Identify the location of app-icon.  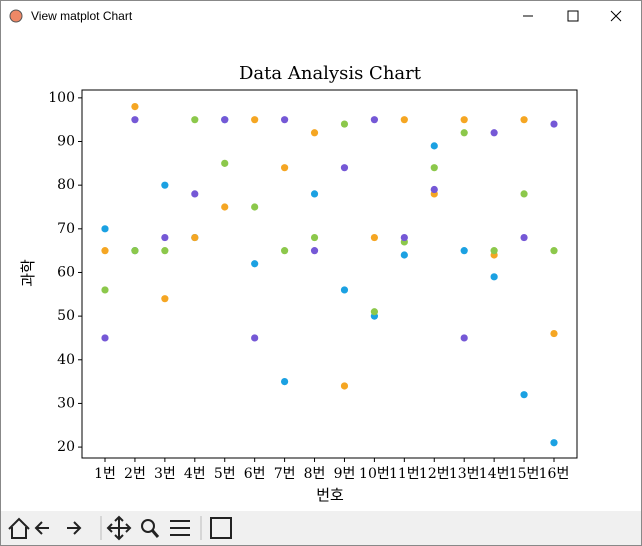
(16, 16).